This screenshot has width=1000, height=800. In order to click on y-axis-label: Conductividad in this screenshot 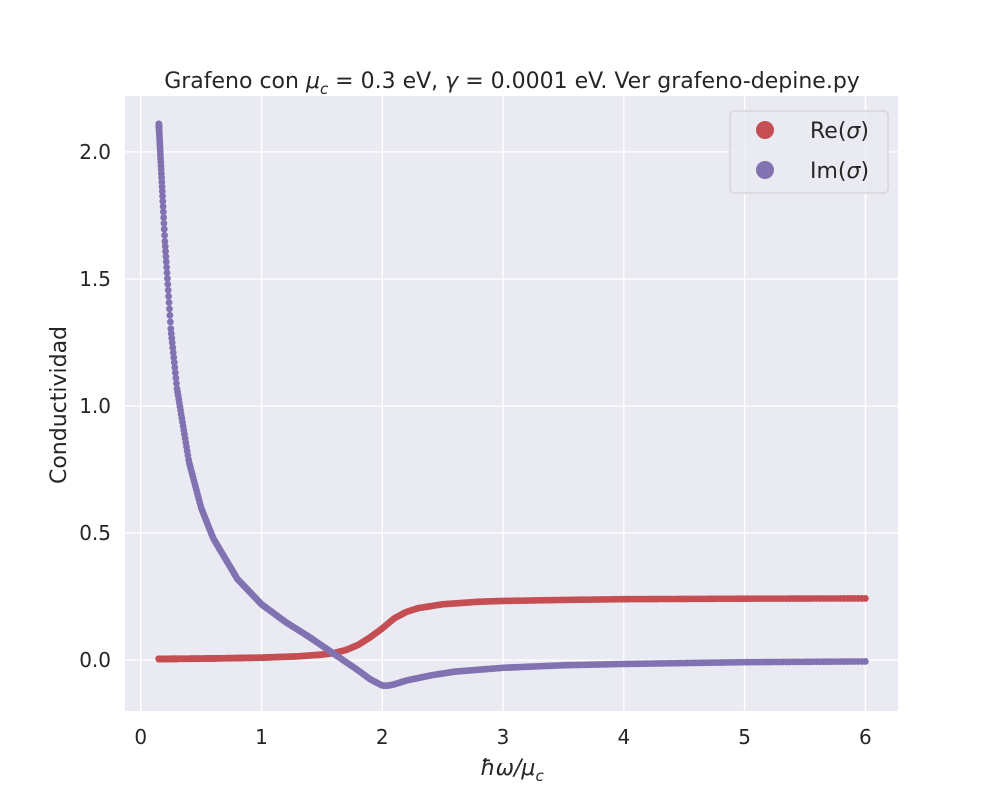, I will do `click(59, 405)`.